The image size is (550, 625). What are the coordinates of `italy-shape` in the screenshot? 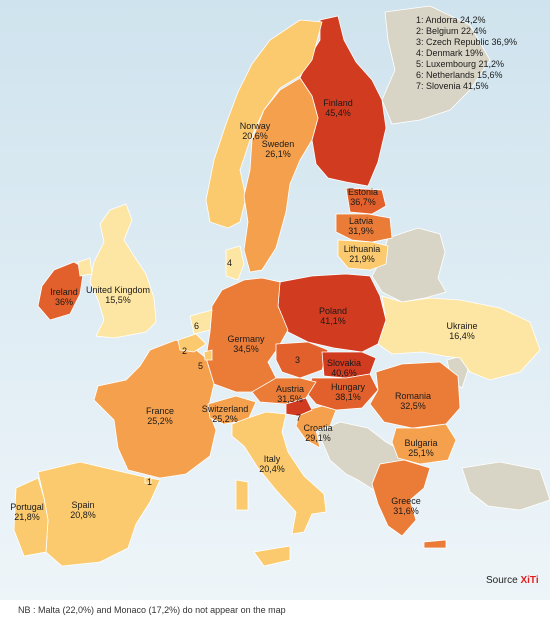 It's located at (279, 489).